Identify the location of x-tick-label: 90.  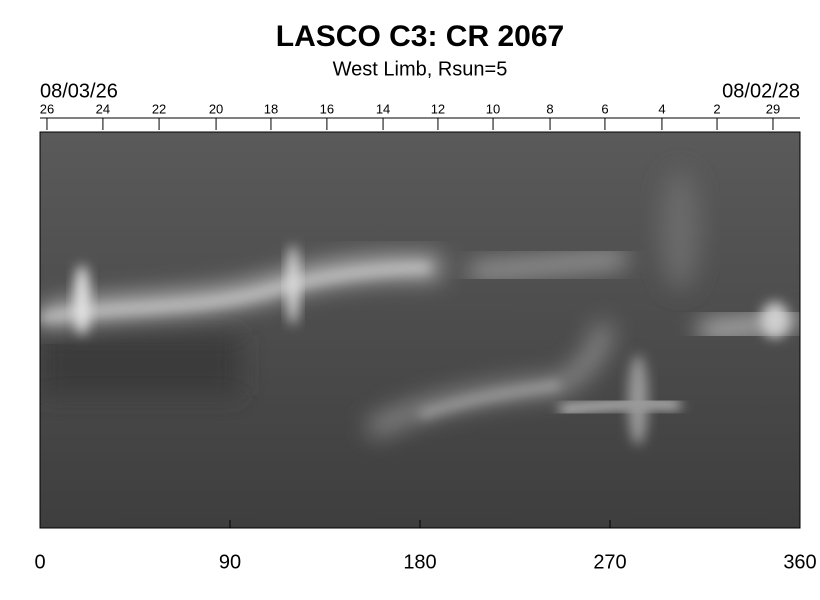
(230, 562).